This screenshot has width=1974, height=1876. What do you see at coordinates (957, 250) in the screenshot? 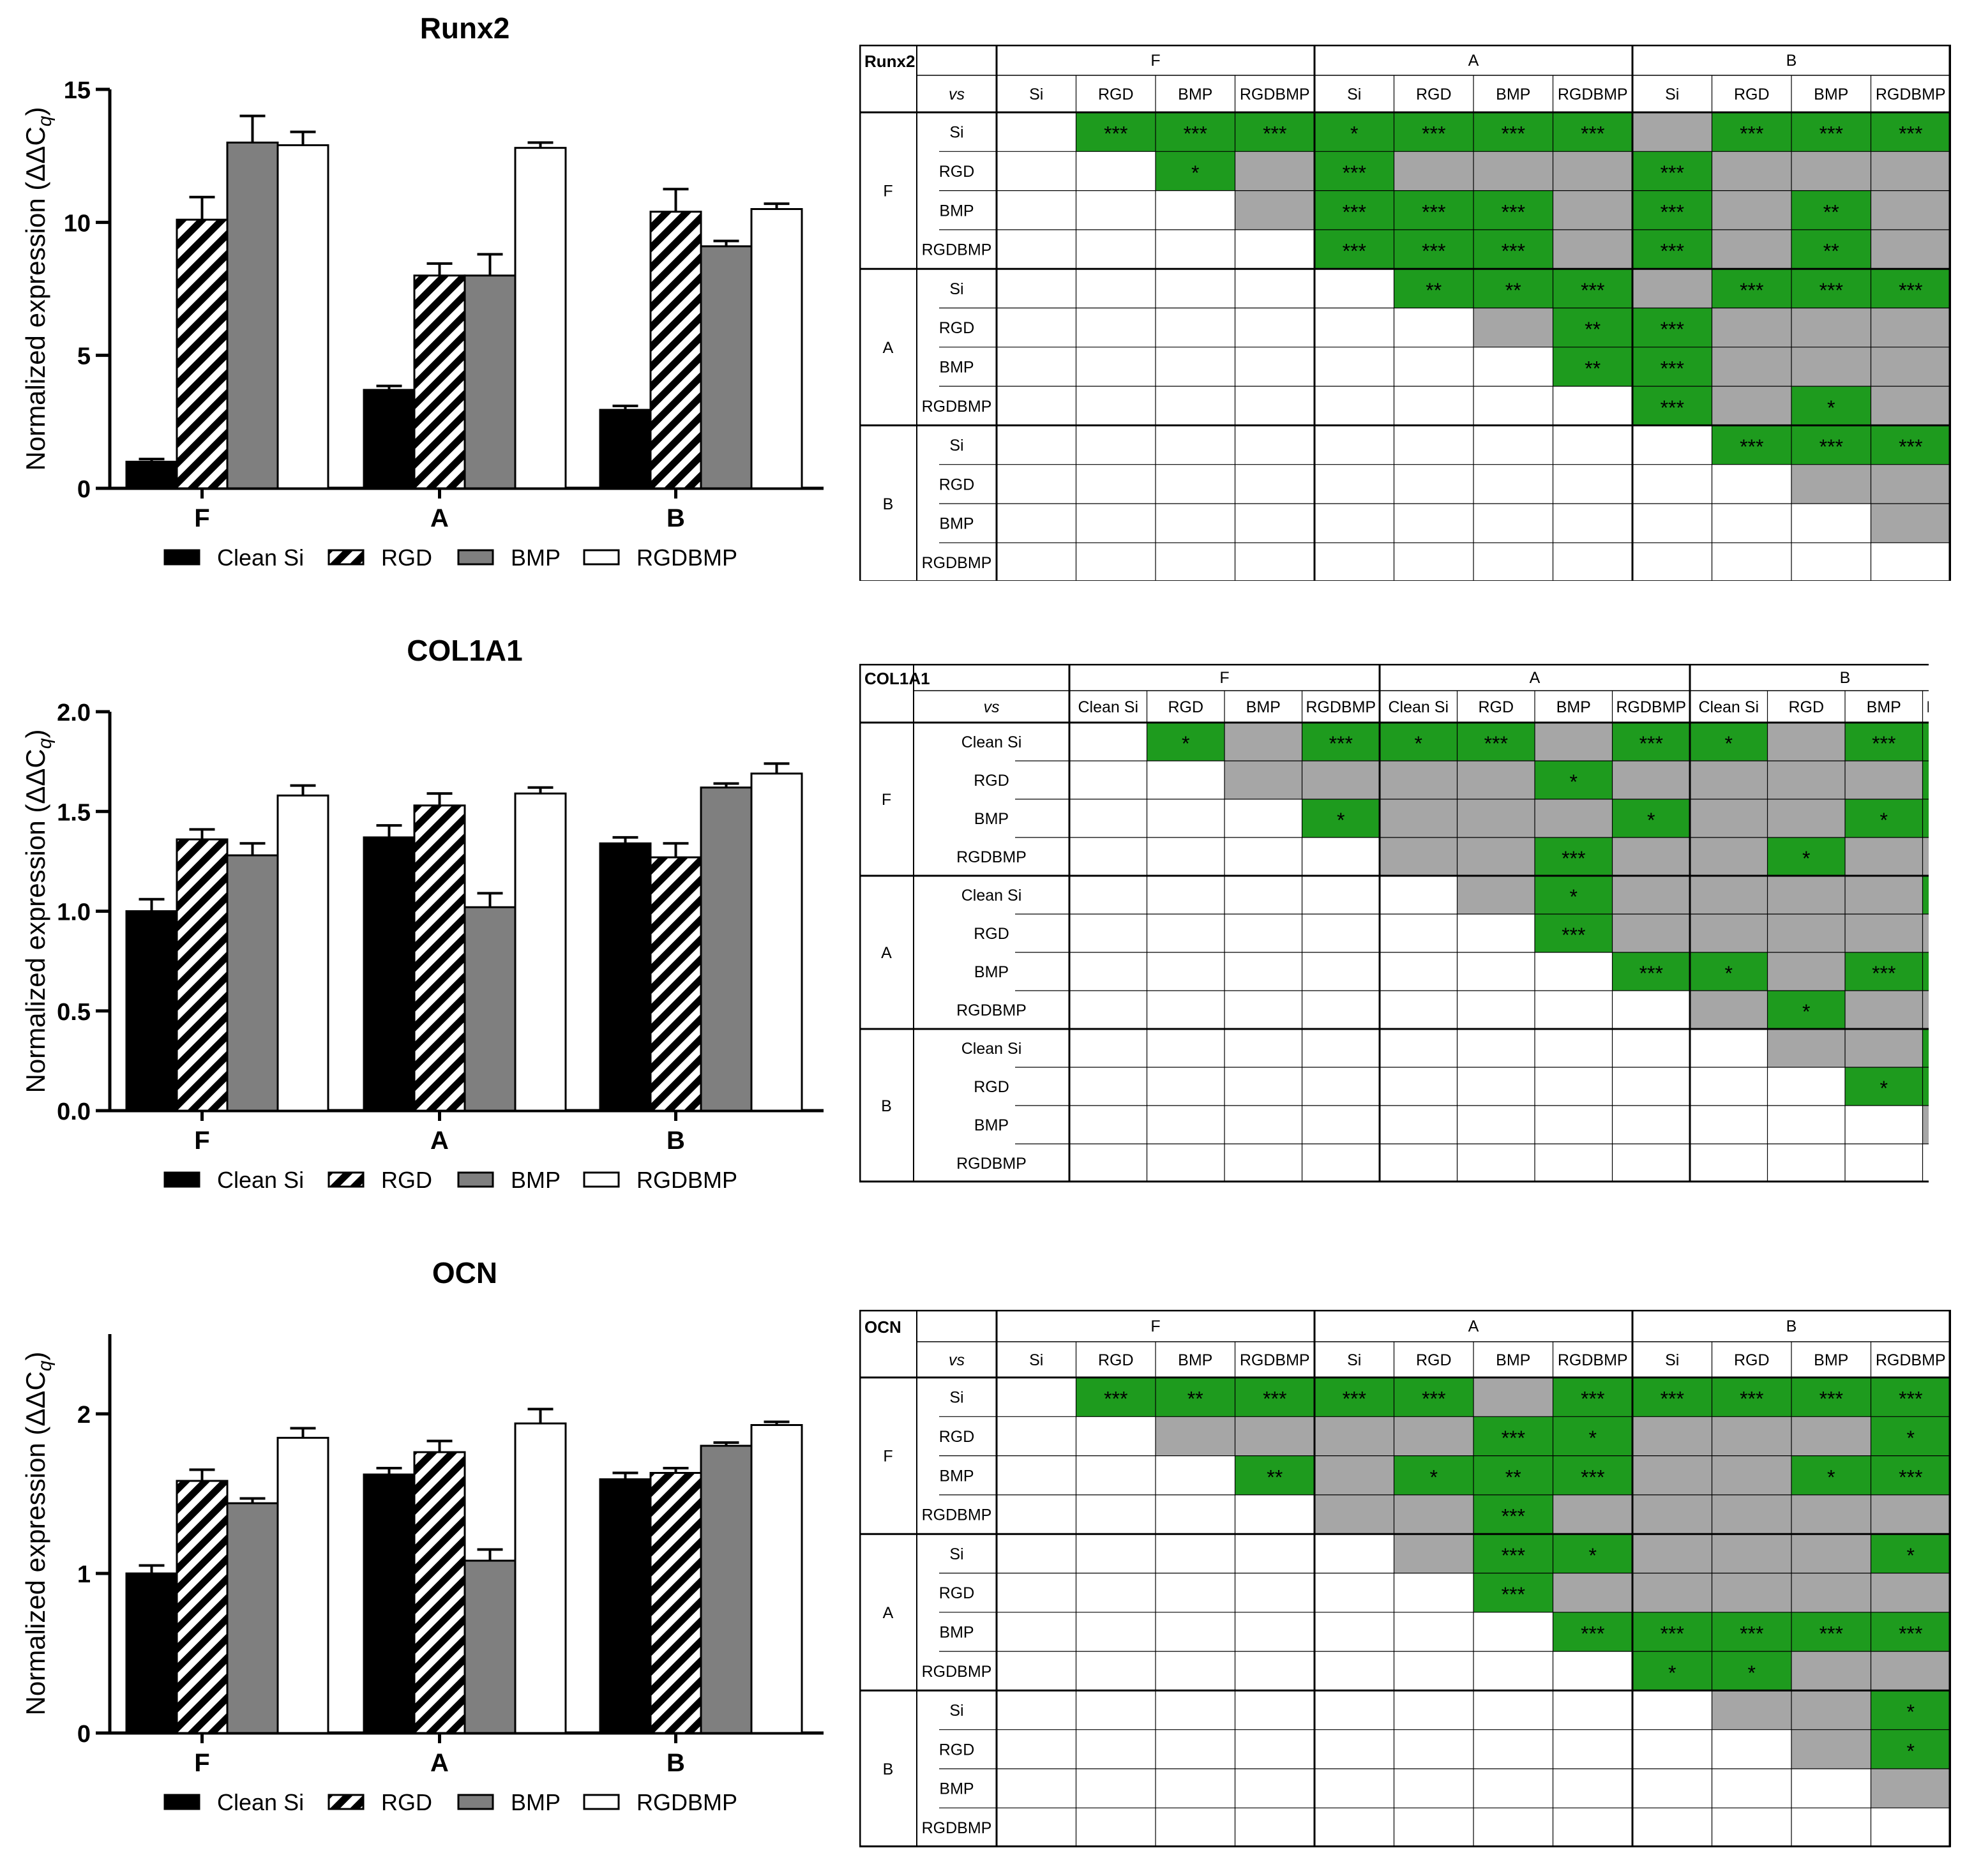
I see `row-label: RGDBMP` at bounding box center [957, 250].